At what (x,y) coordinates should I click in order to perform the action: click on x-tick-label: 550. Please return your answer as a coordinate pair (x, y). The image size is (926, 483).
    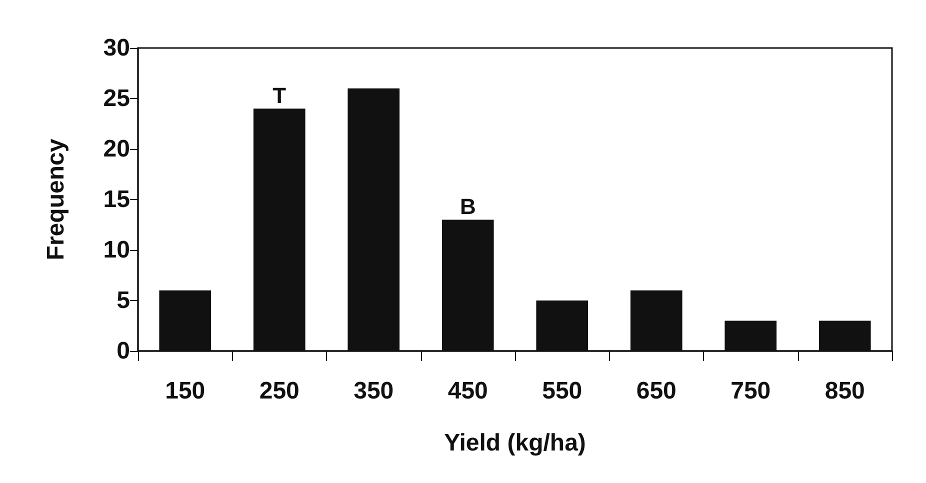
    Looking at the image, I should click on (562, 391).